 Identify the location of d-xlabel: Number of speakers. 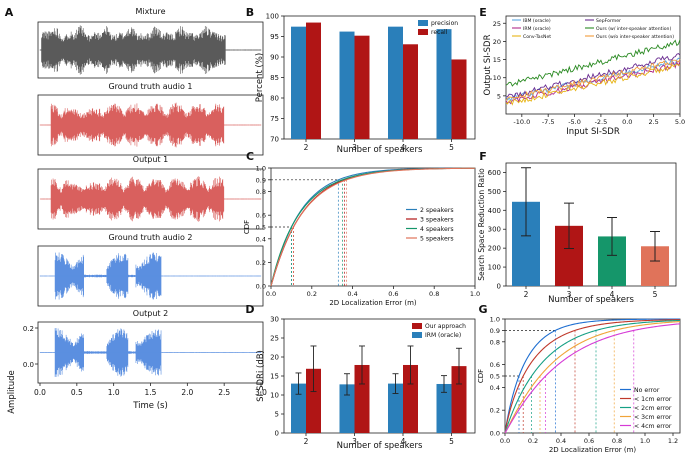
(380, 446).